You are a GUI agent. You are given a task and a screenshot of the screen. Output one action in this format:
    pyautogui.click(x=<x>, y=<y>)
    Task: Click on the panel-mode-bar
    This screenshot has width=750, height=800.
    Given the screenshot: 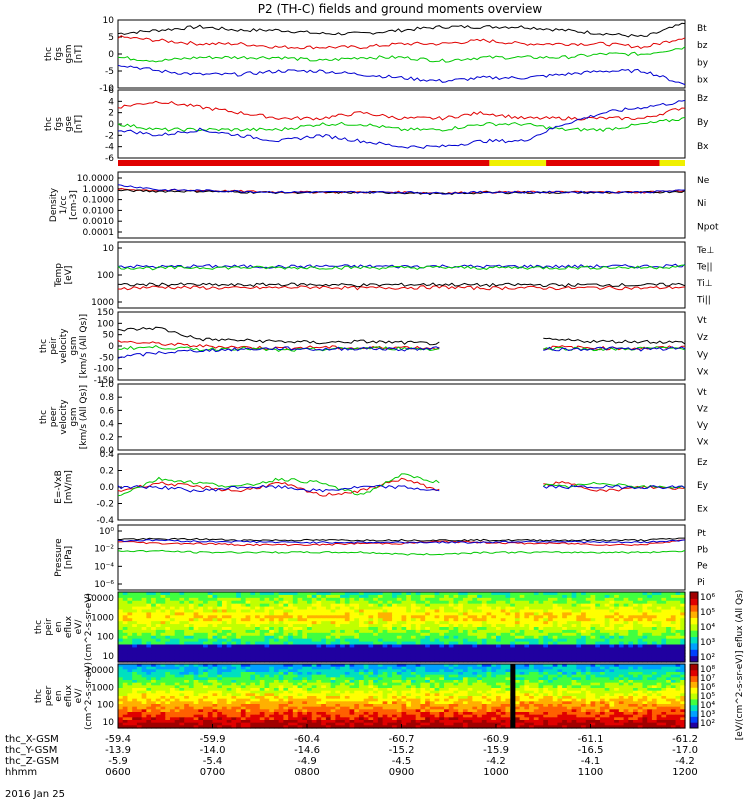 What is the action you would take?
    pyautogui.click(x=401, y=163)
    